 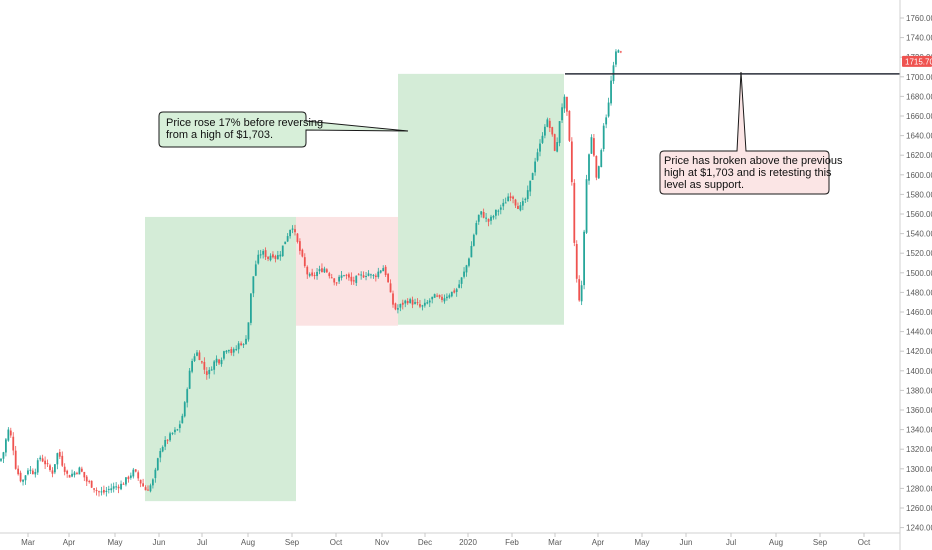 I want to click on y-tick-label: 1500.00, so click(x=919, y=273).